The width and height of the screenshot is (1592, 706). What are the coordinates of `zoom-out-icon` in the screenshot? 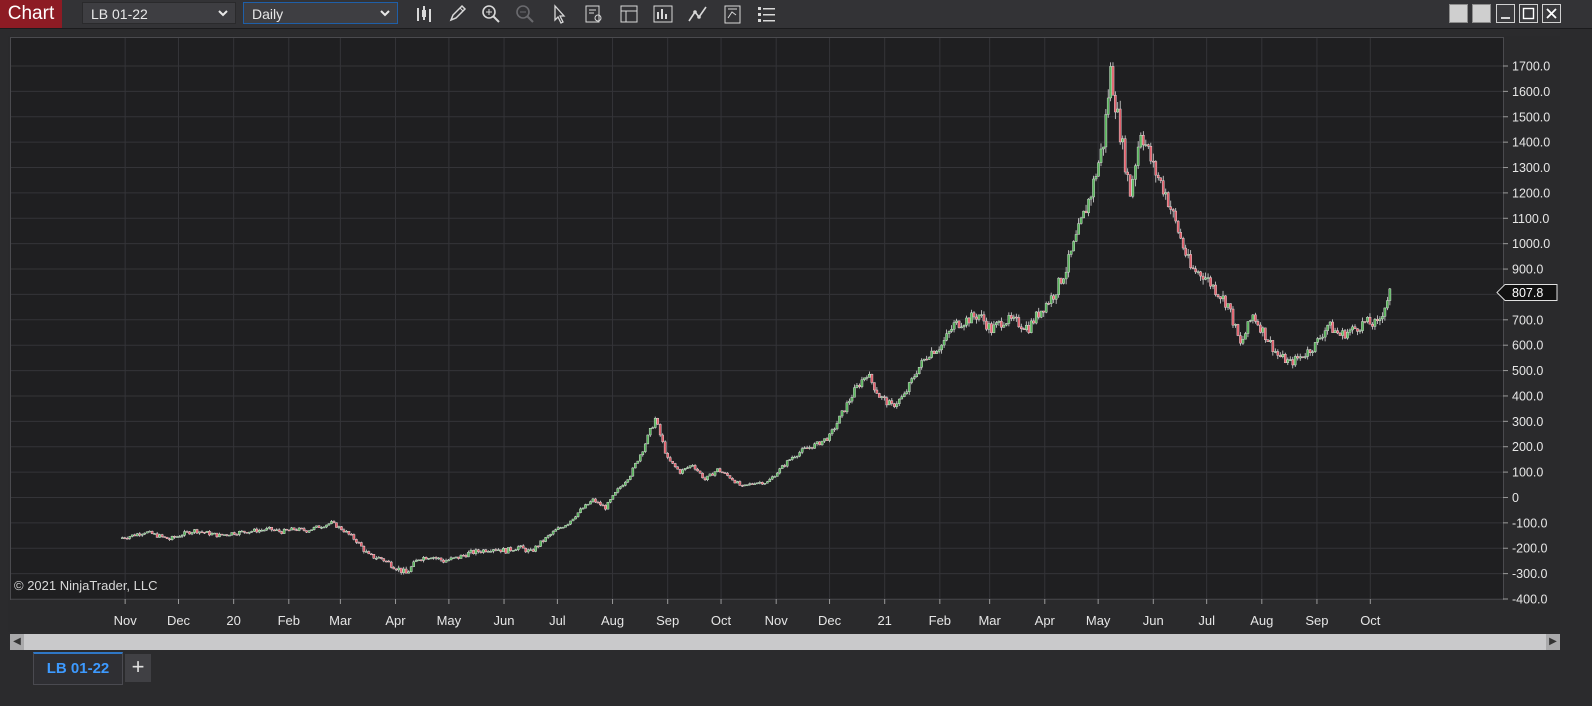 It's located at (526, 14).